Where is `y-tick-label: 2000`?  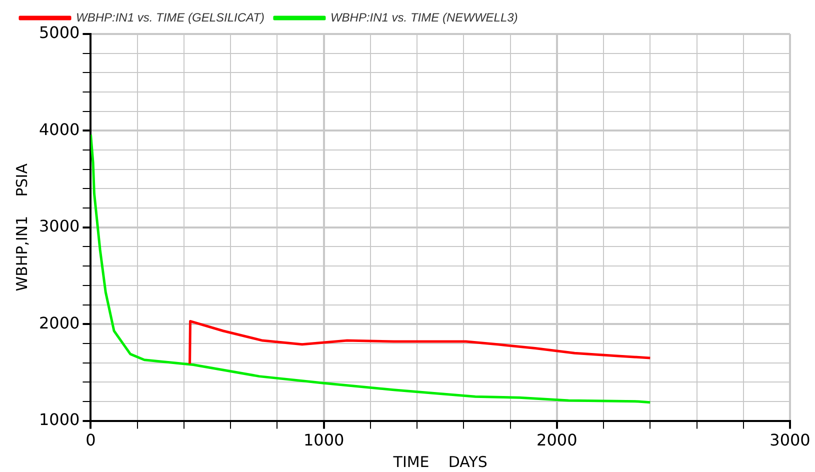 y-tick-label: 2000 is located at coordinates (59, 322).